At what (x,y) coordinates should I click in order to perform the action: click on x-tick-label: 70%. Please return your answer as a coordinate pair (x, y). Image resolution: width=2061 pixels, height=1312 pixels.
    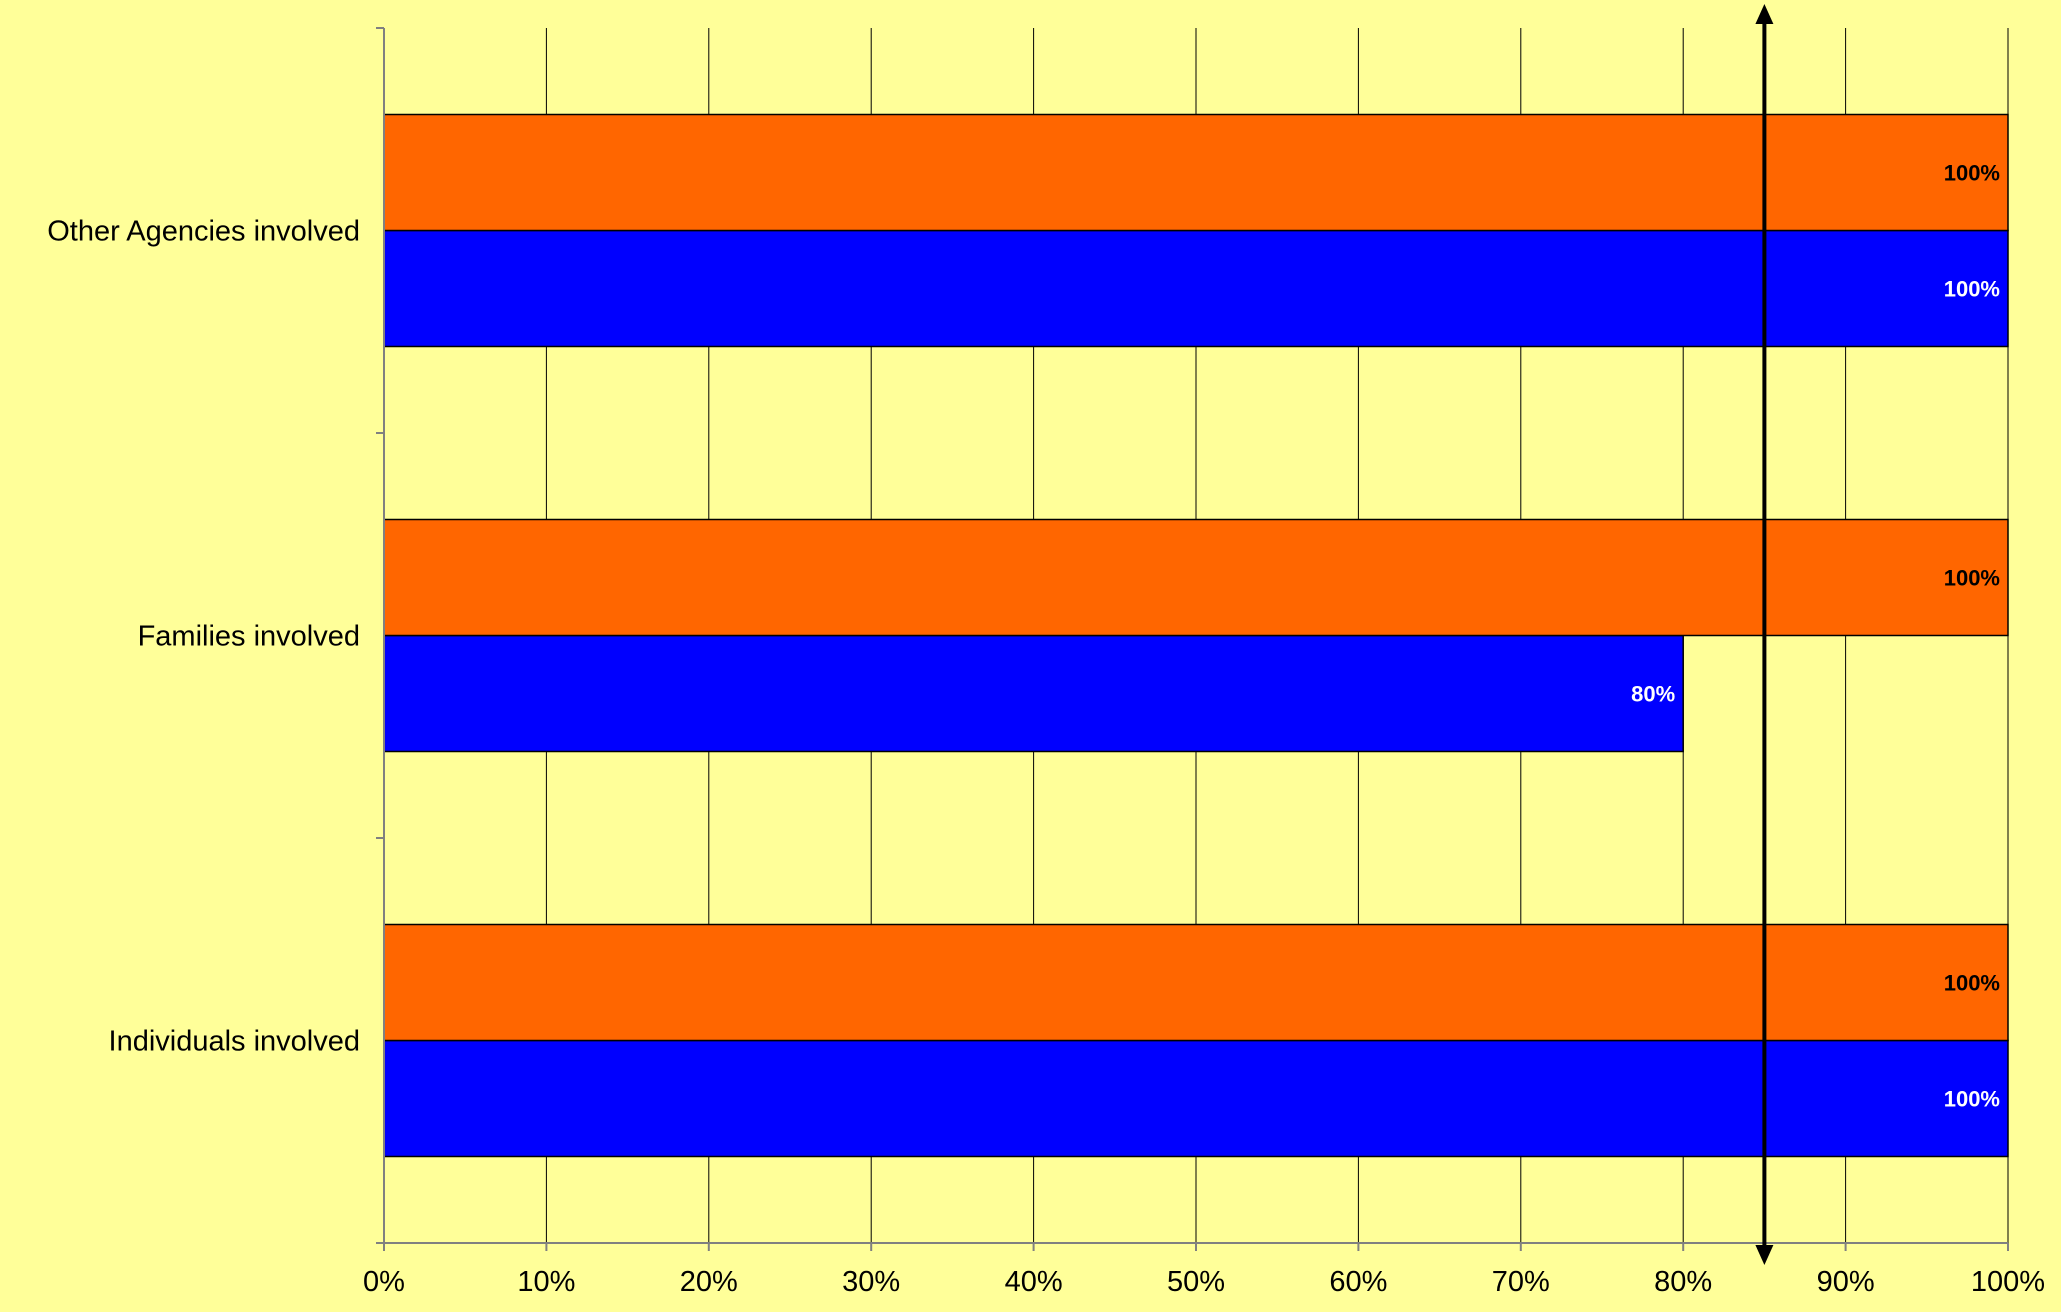
    Looking at the image, I should click on (1521, 1282).